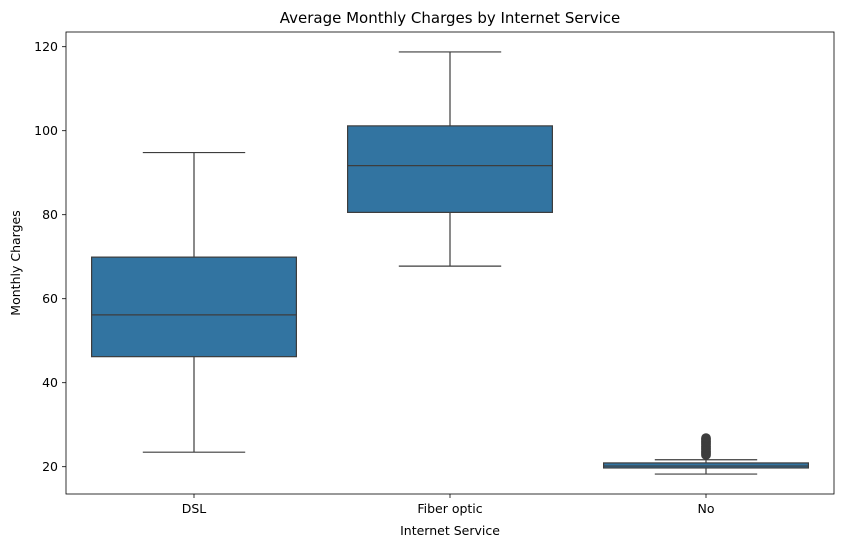  I want to click on x-axis-title: Internet Service, so click(450, 530).